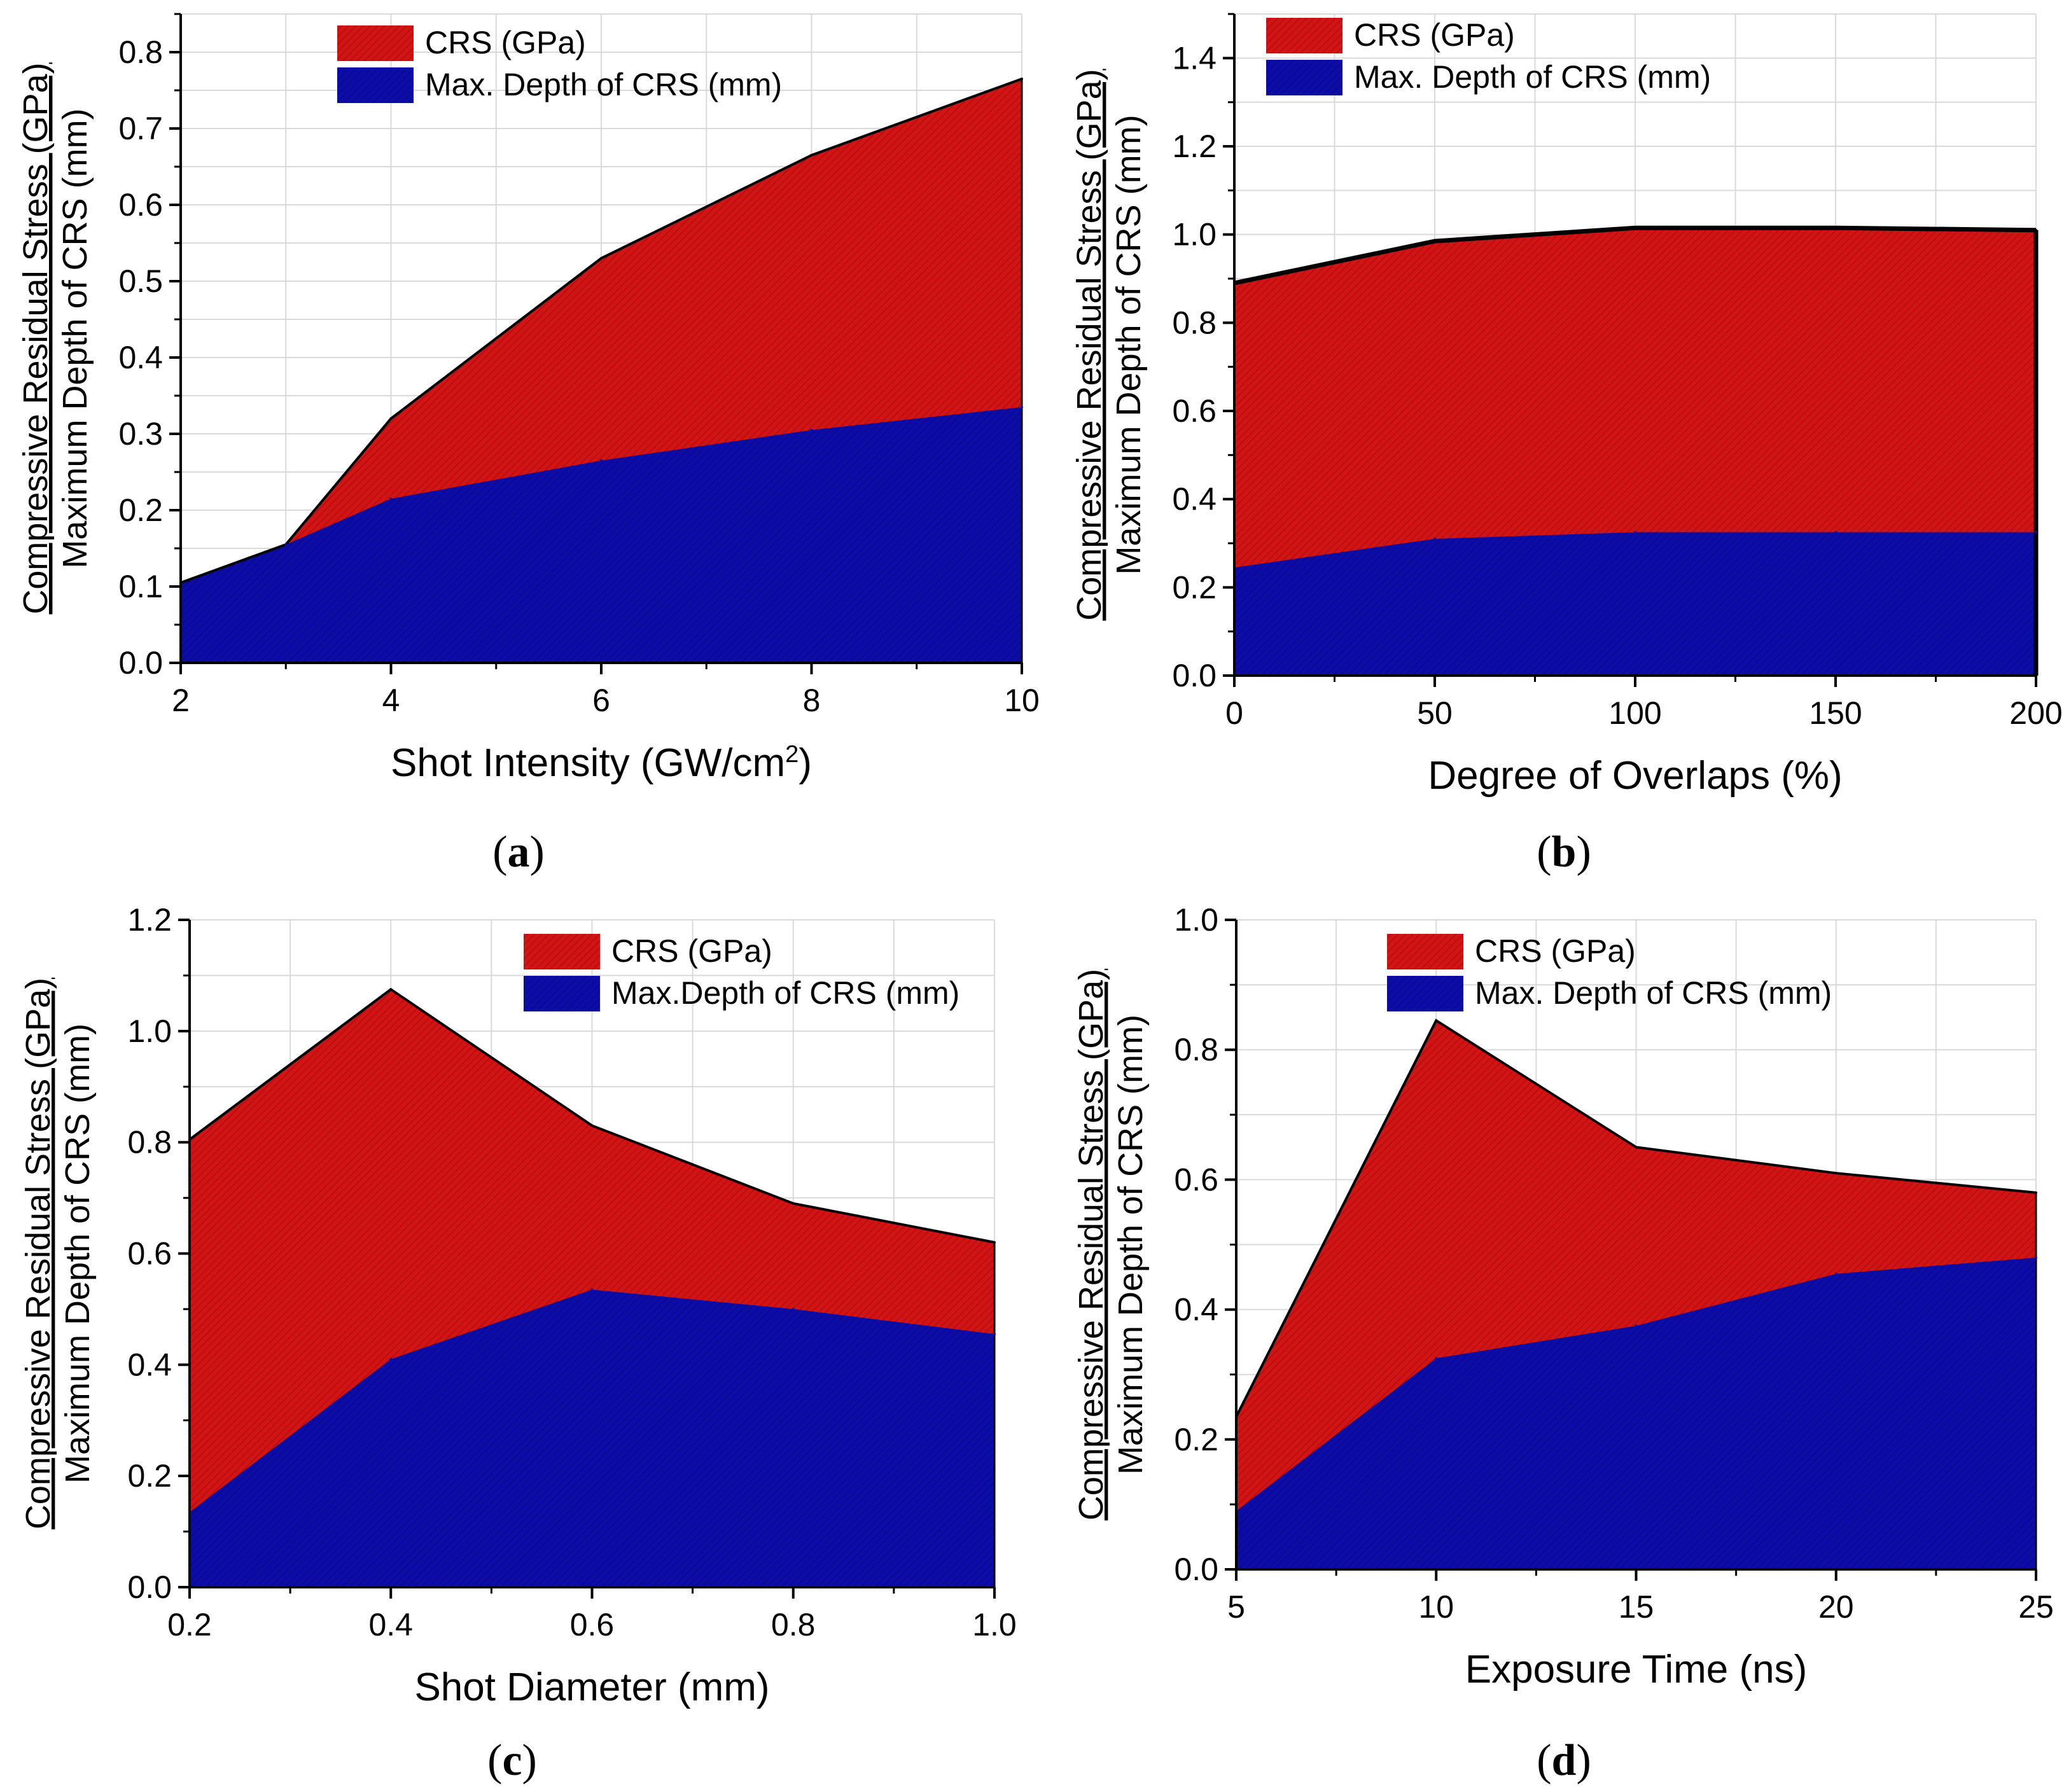 This screenshot has width=2071, height=1792. What do you see at coordinates (1194, 58) in the screenshot?
I see `y-tick-label: 1.4` at bounding box center [1194, 58].